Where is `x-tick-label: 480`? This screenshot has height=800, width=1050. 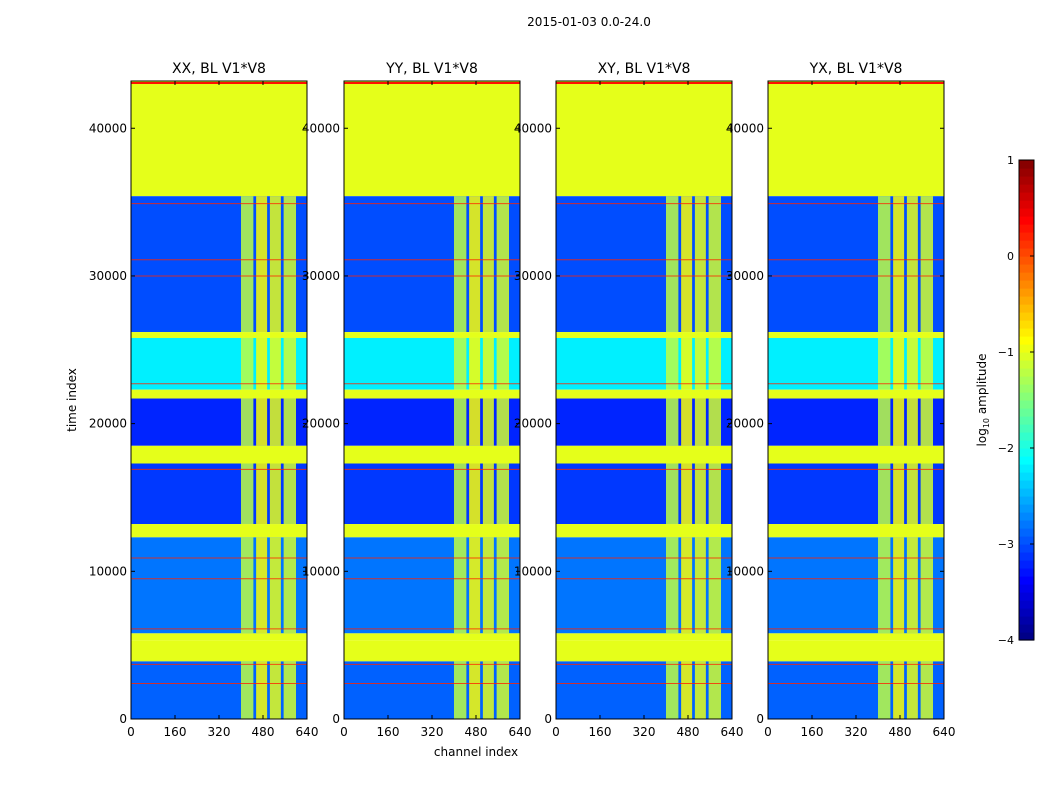 x-tick-label: 480 is located at coordinates (263, 732).